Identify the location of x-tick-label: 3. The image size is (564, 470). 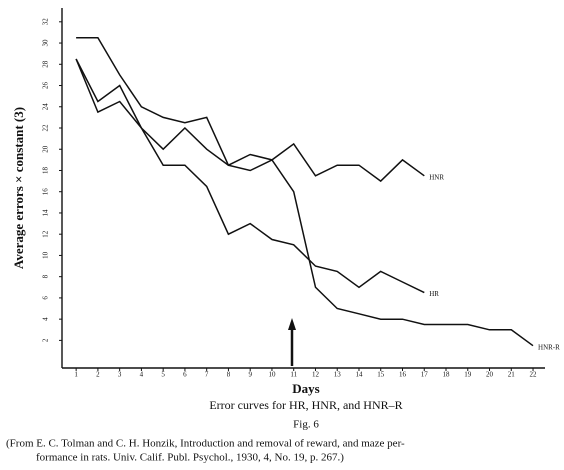
(120, 375).